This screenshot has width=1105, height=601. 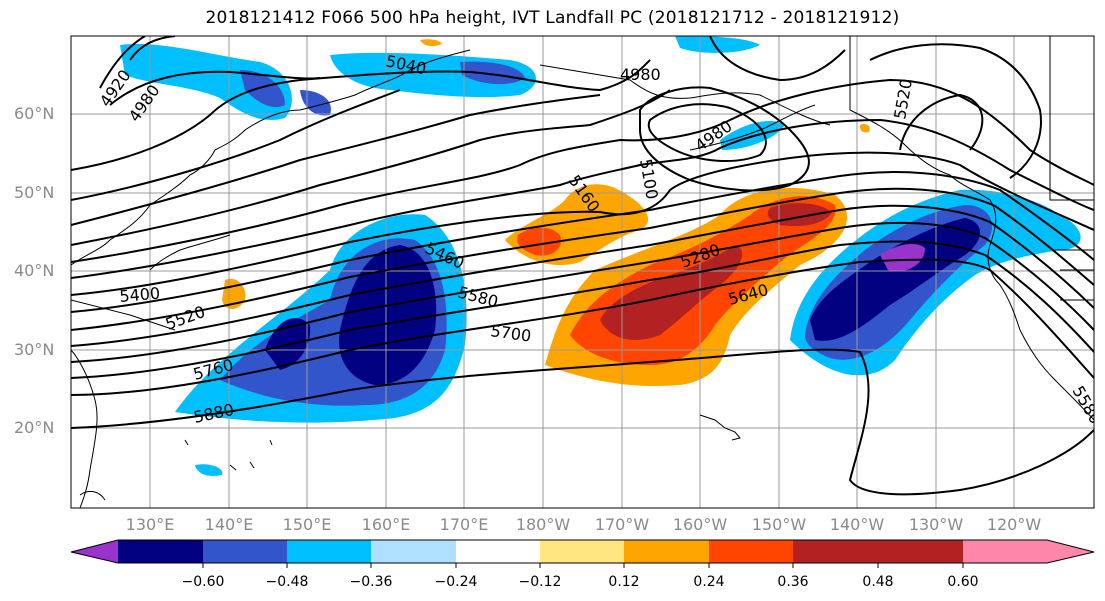 What do you see at coordinates (700, 524) in the screenshot?
I see `lon-label: 160°W` at bounding box center [700, 524].